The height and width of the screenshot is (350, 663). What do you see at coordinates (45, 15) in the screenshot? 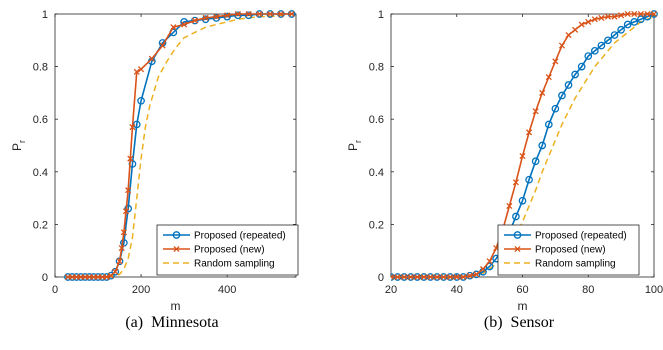
I see `y-tick-label: 1` at bounding box center [45, 15].